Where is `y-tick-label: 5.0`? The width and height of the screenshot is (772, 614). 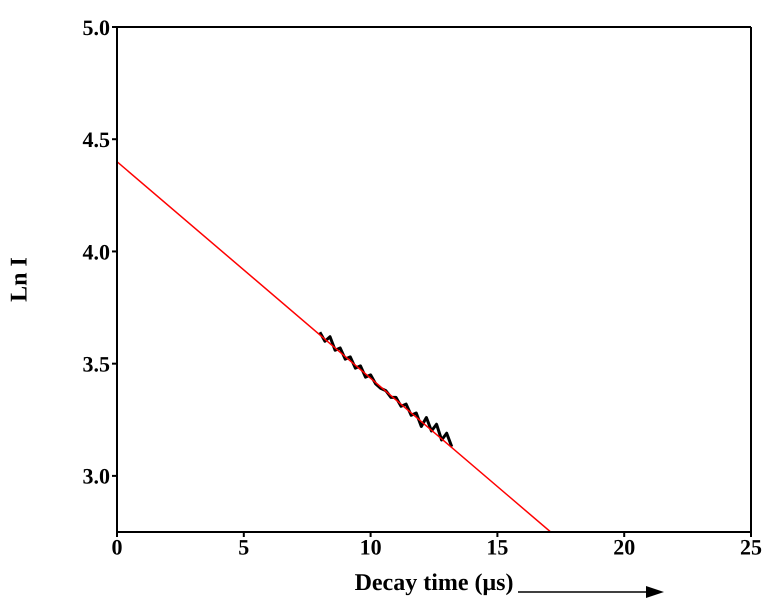 y-tick-label: 5.0 is located at coordinates (96, 27).